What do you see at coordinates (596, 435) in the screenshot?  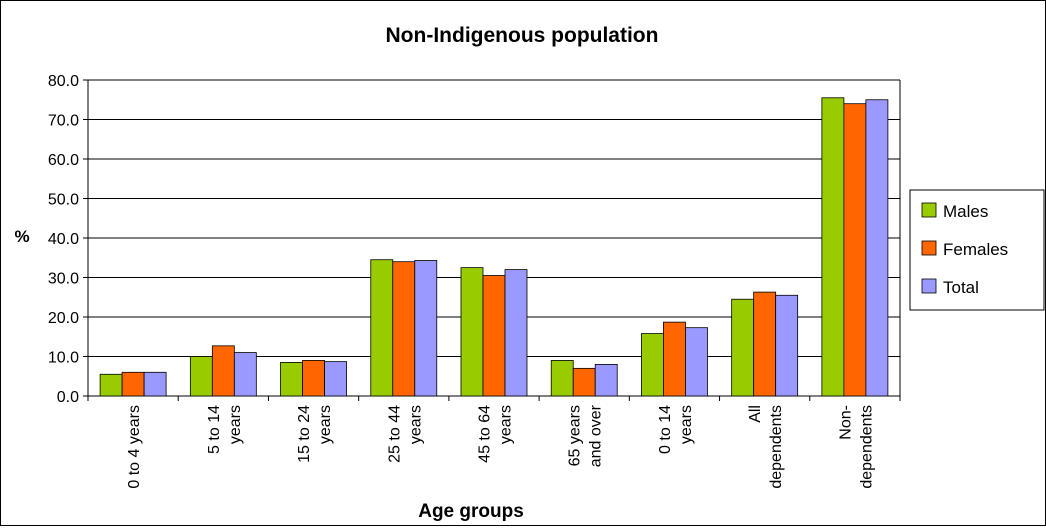 I see `x-category-label: and over` at bounding box center [596, 435].